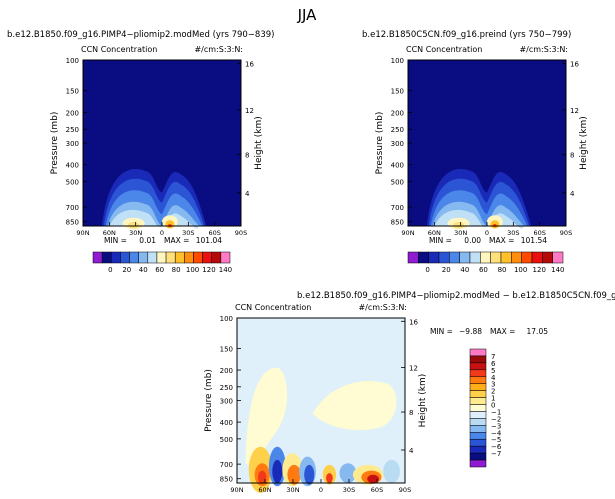 This screenshot has width=615, height=499. Describe the element at coordinates (520, 270) in the screenshot. I see `colorbar-label: 100` at that location.